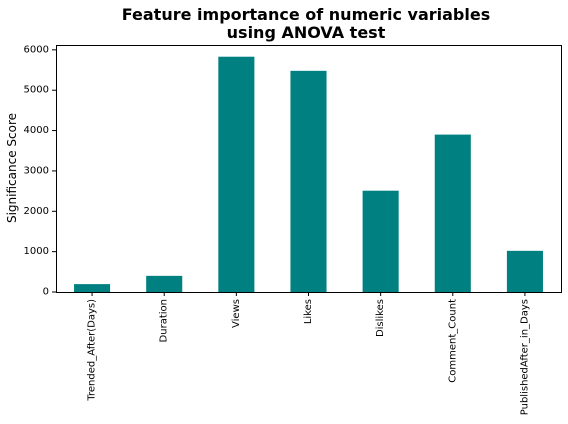 The height and width of the screenshot is (424, 568). What do you see at coordinates (452, 213) in the screenshot?
I see `bar-comment-count` at bounding box center [452, 213].